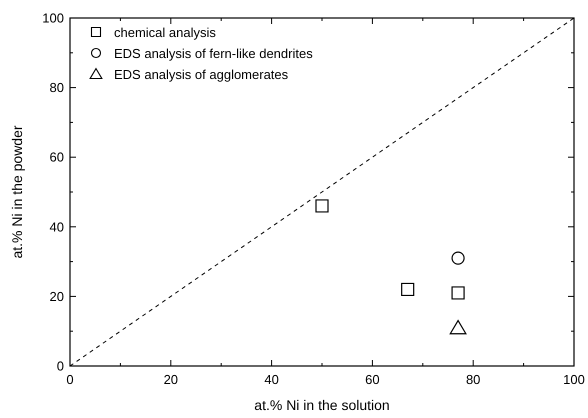 The height and width of the screenshot is (418, 588). I want to click on x-axis-title: at.% Ni in the solution, so click(322, 405).